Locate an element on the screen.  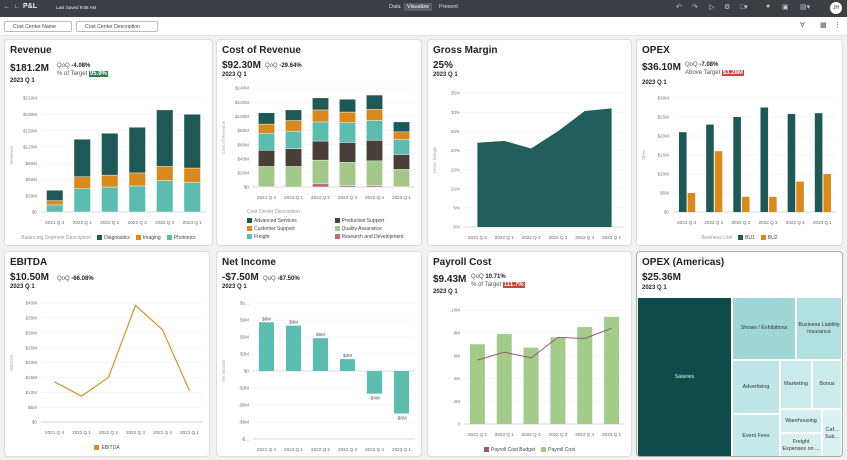
treemap-cell-event-fees: Event Fees is located at coordinates (756, 435).